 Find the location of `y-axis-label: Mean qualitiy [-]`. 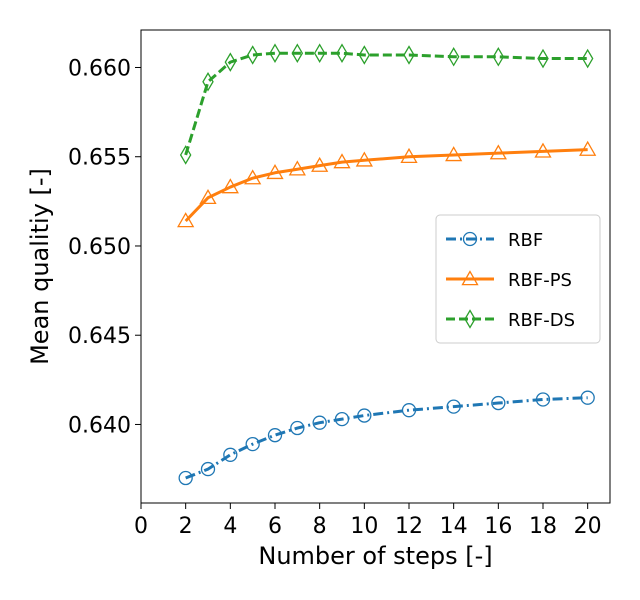

y-axis-label: Mean qualitiy [-] is located at coordinates (40, 266).